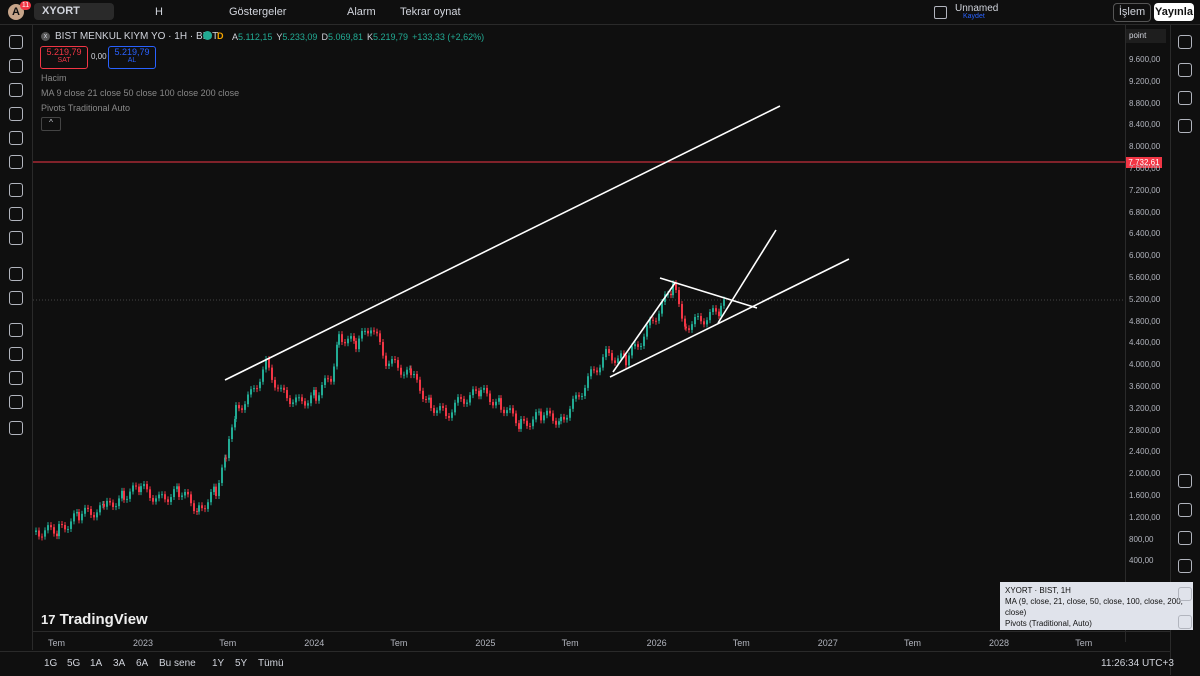 The width and height of the screenshot is (1200, 676). I want to click on right-sidebar, so click(1185, 350).